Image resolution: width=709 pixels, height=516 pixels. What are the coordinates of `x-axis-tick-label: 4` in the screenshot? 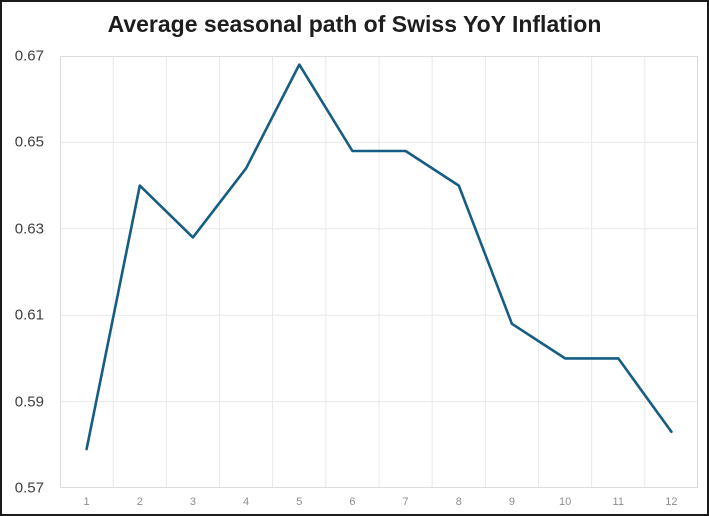 It's located at (246, 502).